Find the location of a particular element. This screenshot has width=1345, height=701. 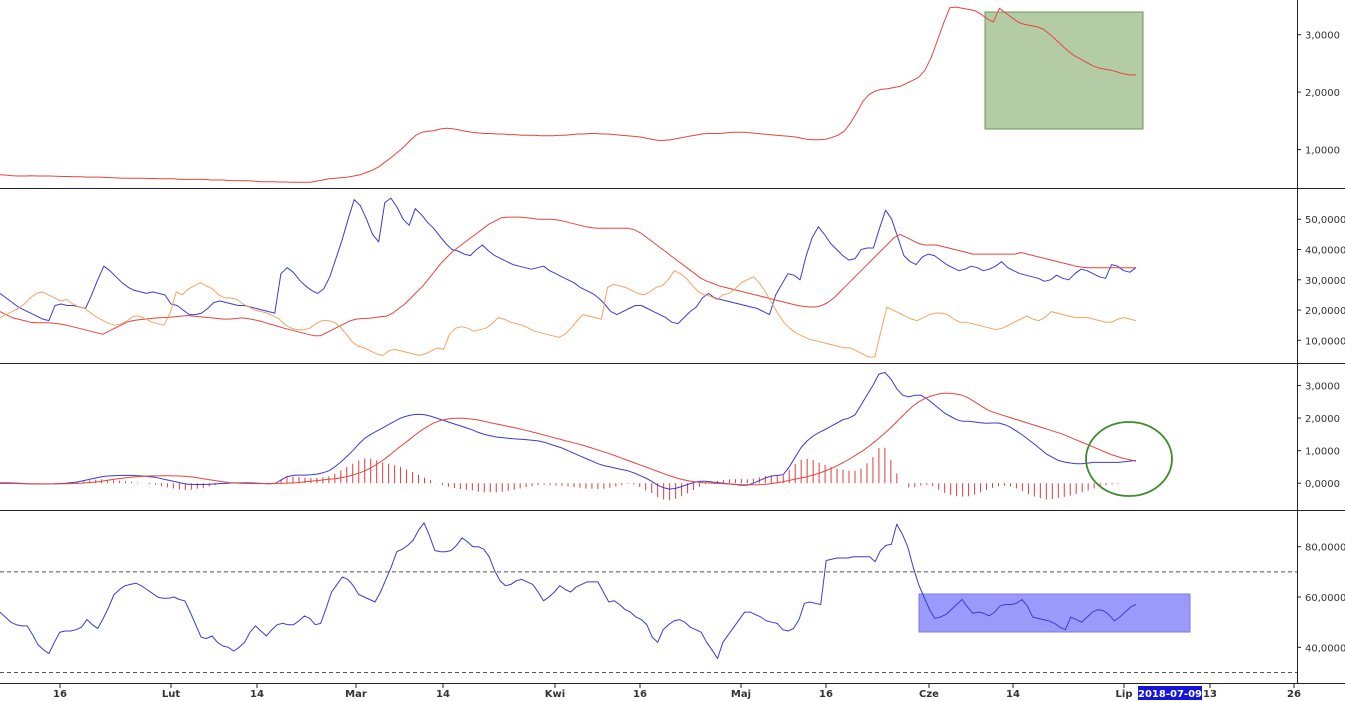

y-tick-label: 80,0000 is located at coordinates (1325, 548).